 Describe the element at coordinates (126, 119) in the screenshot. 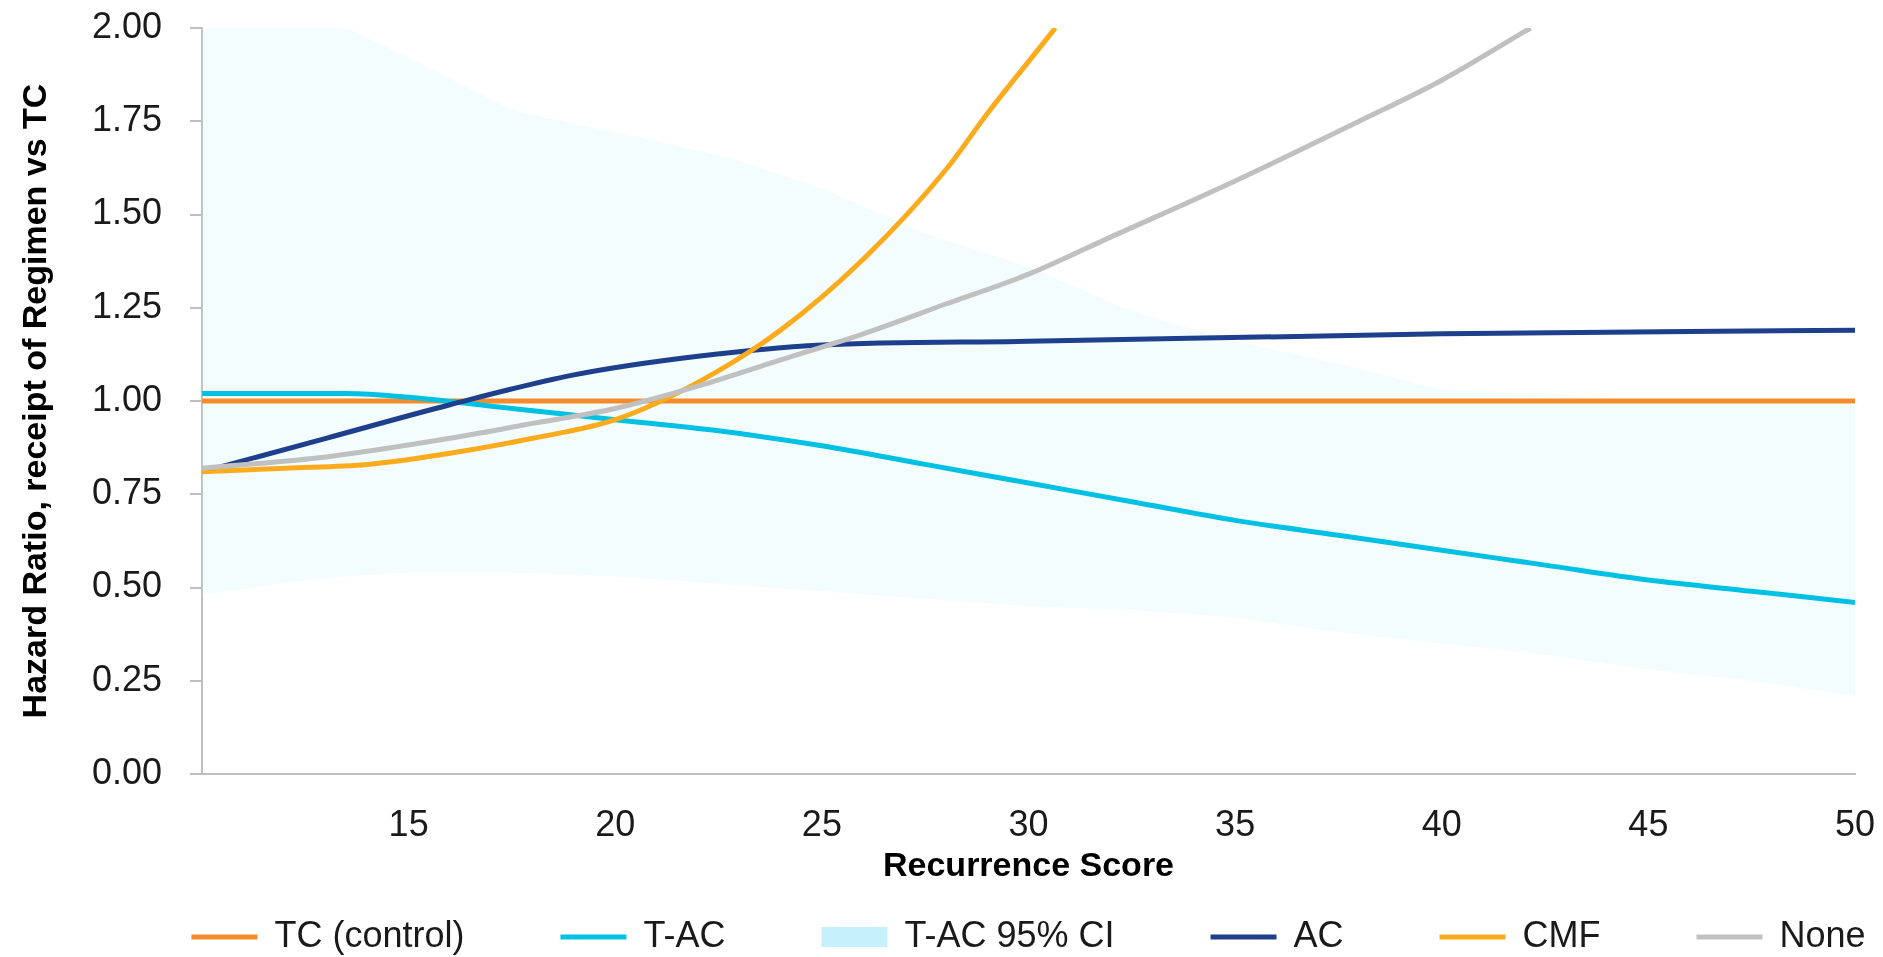

I see `y-tick-label: 1.75` at that location.